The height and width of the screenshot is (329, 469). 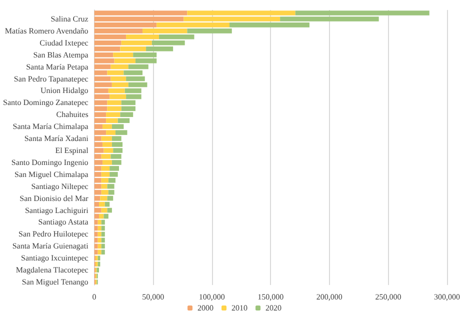 I want to click on x-tick-label: 300,000, so click(x=447, y=297).